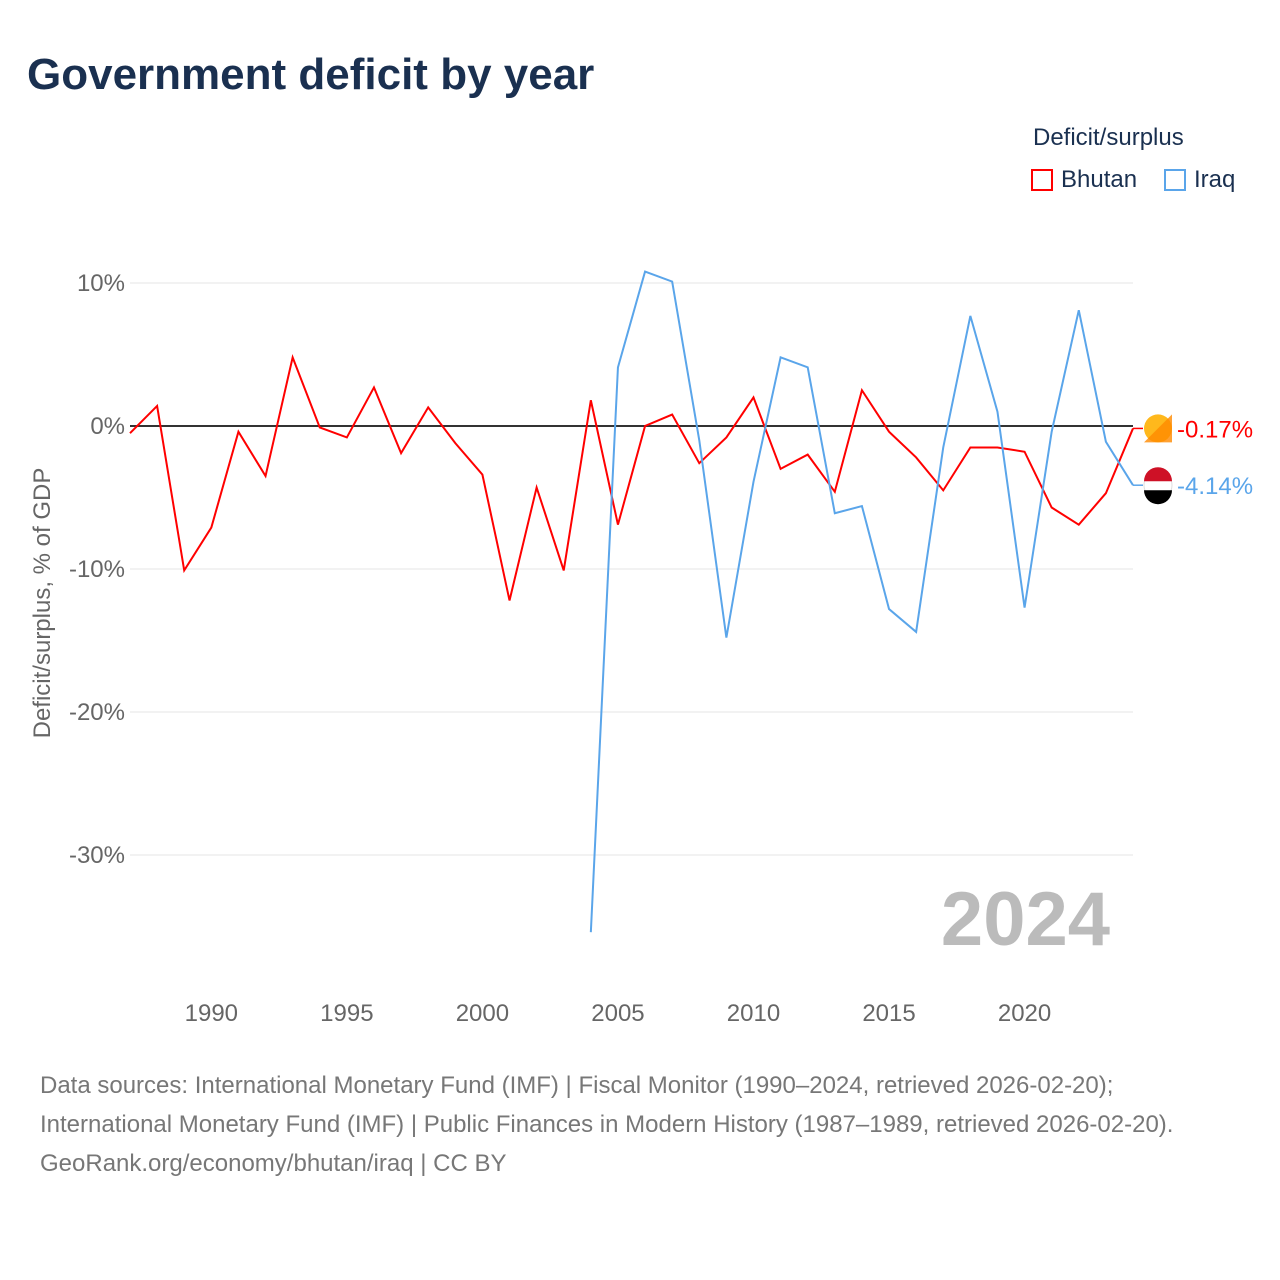 This screenshot has height=1280, width=1280. Describe the element at coordinates (617, 1013) in the screenshot. I see `x-tick-label: 2005` at that location.